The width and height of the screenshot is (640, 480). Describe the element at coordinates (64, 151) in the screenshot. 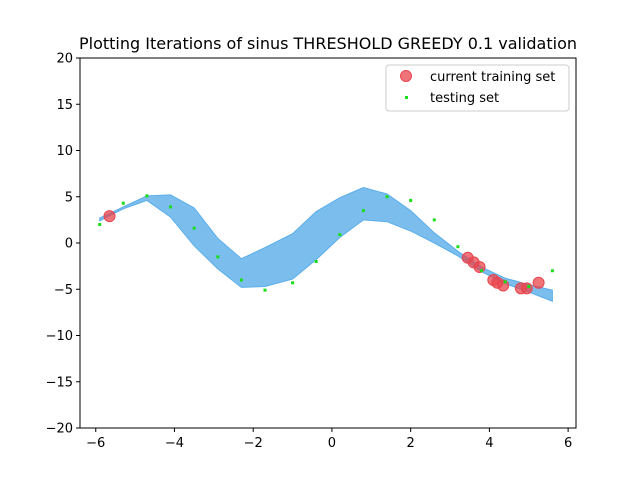

I see `y-tick-label: 10` at that location.